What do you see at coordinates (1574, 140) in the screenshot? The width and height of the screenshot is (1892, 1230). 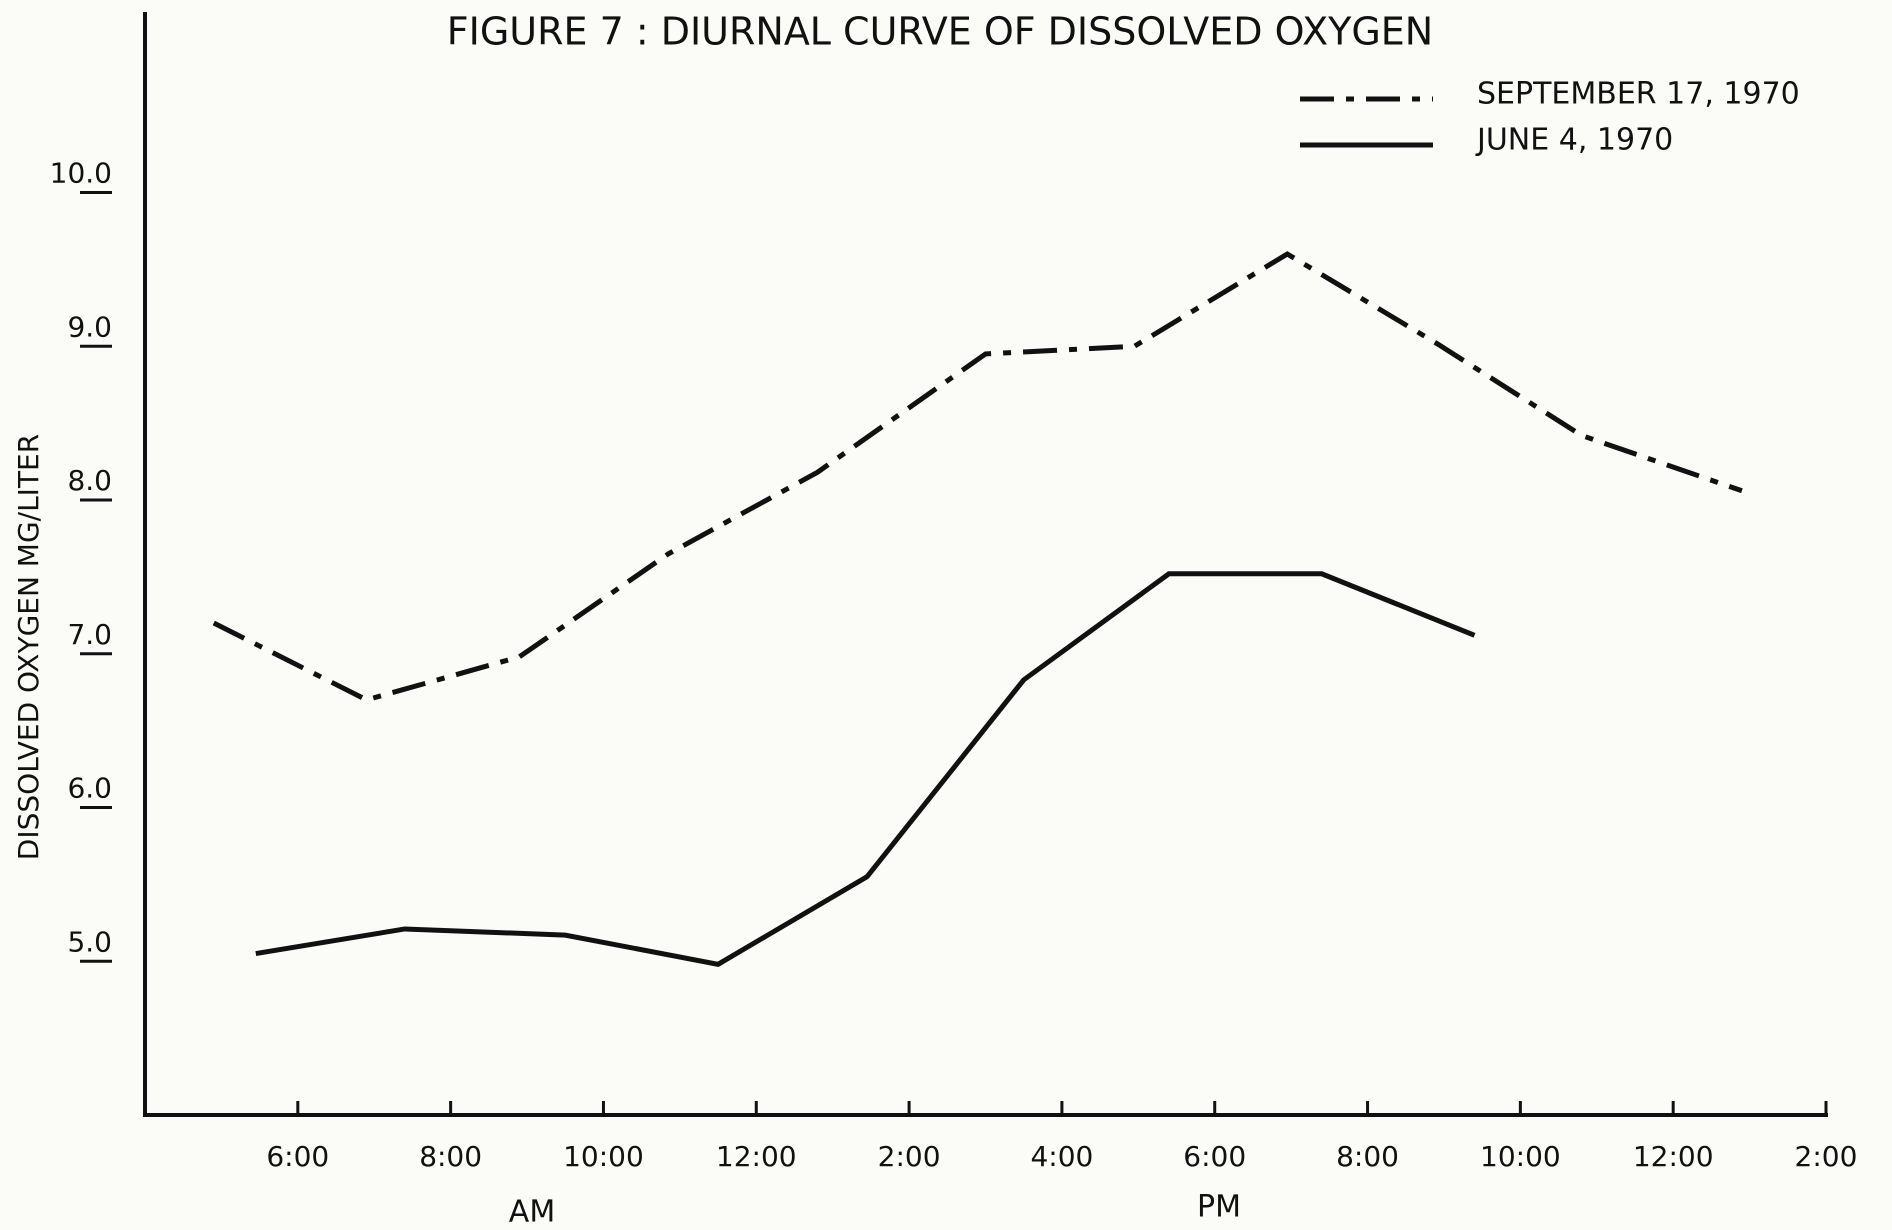 I see `legend-label: JUNE 4, 1970` at bounding box center [1574, 140].